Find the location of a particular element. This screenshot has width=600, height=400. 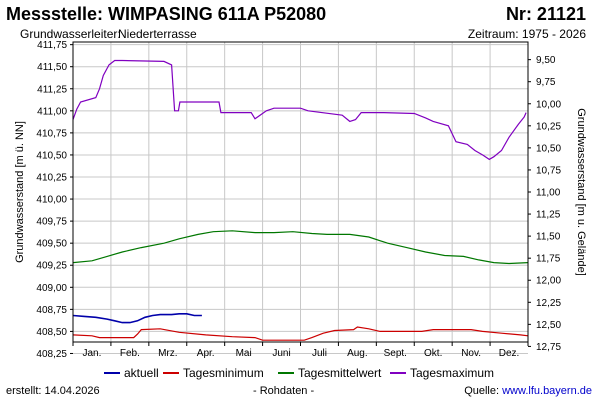

legend-item-mittel: Tagesmittelwert is located at coordinates (329, 373).